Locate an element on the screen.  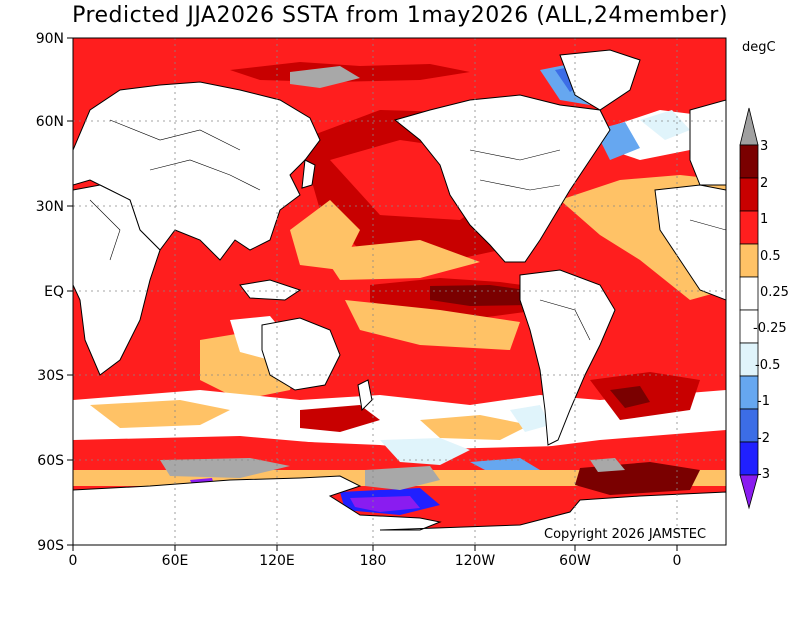
arctic-sea-ice is located at coordinates (325, 77).